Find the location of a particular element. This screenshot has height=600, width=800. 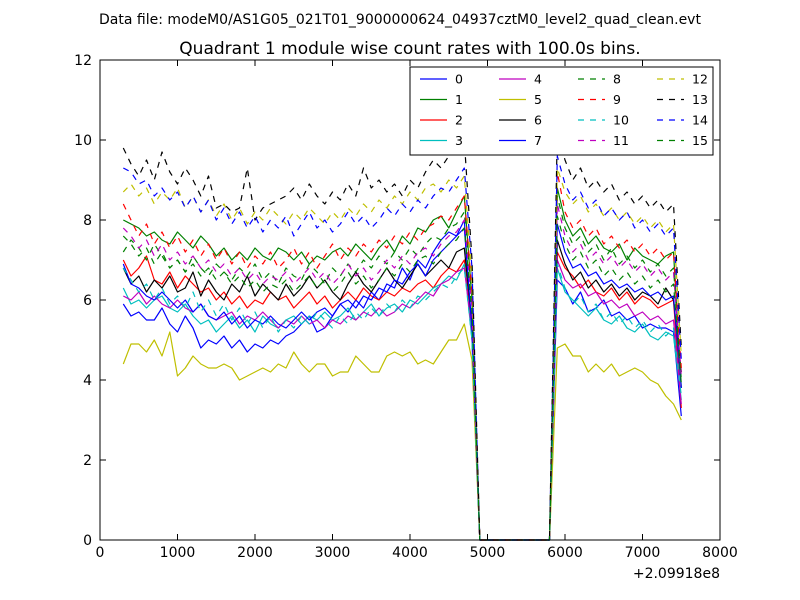

y-tick-label: 10 is located at coordinates (83, 141).